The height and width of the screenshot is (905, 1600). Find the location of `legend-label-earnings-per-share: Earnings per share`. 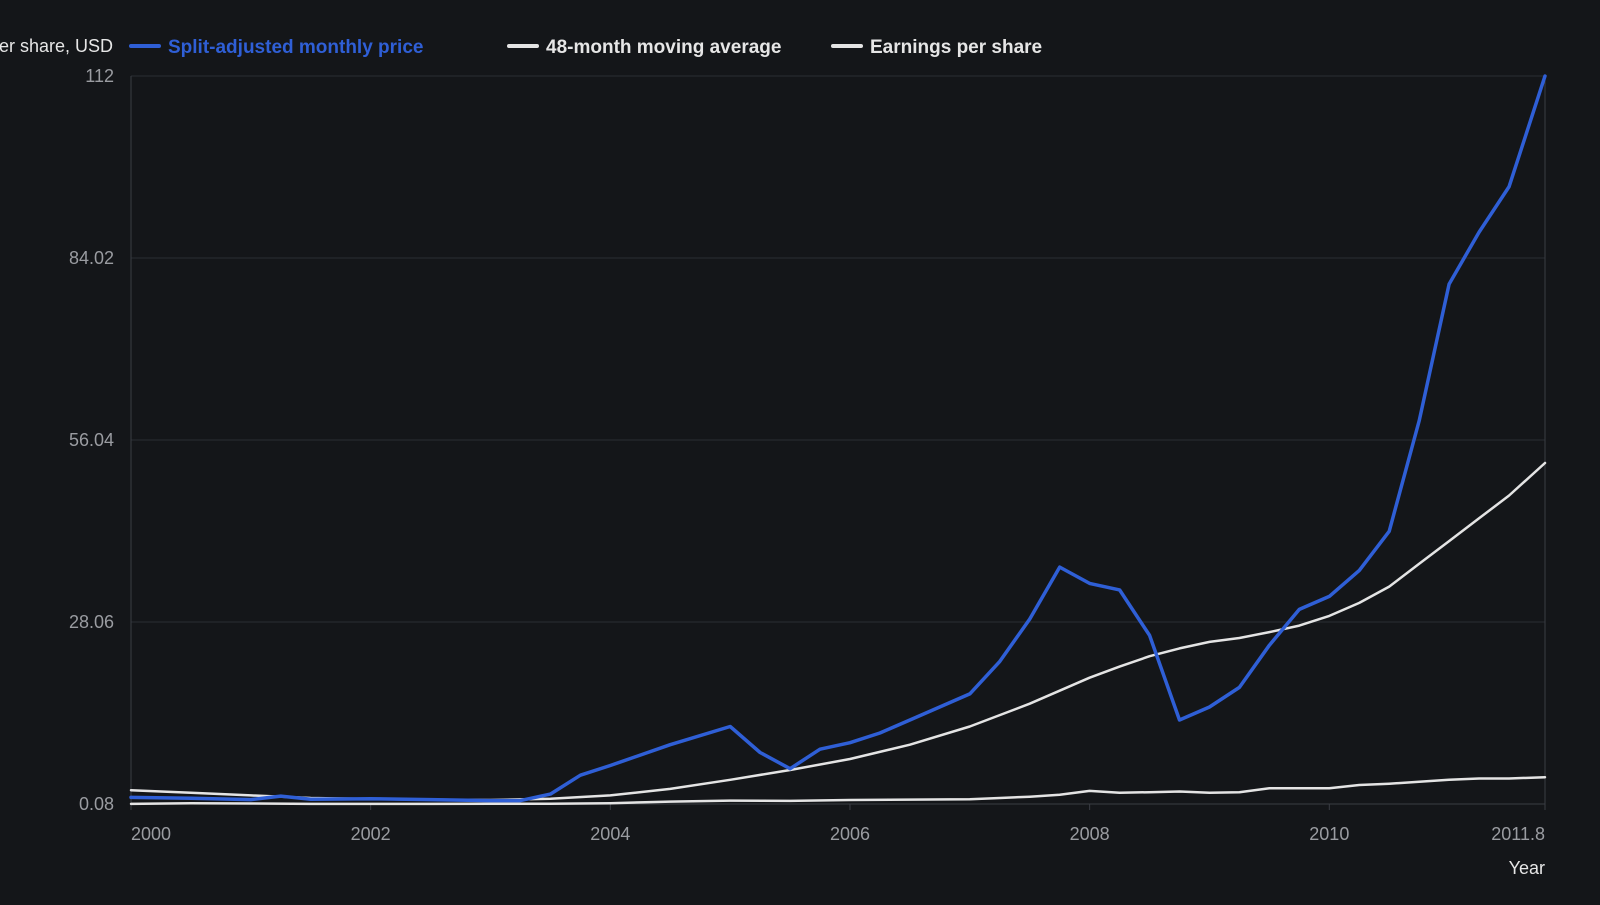

legend-label-earnings-per-share: Earnings per share is located at coordinates (956, 47).